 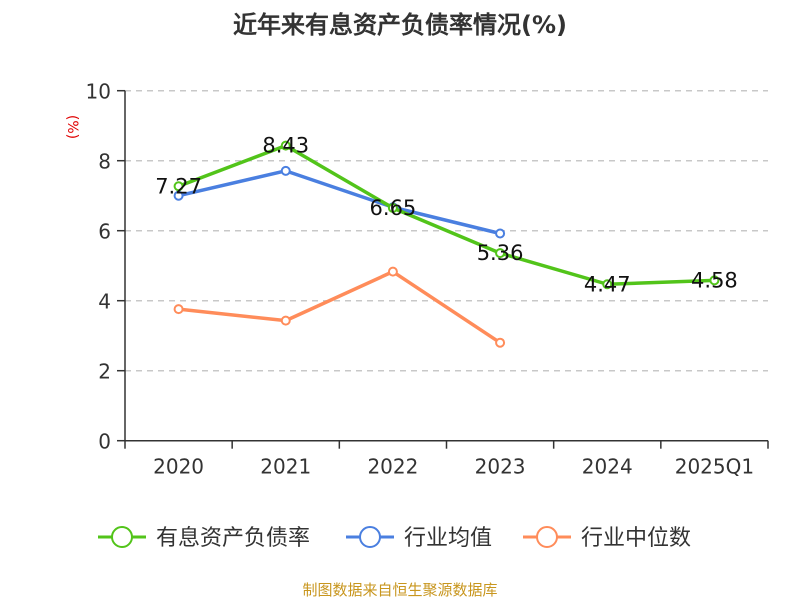 What do you see at coordinates (104, 442) in the screenshot?
I see `y-tick-label: 0` at bounding box center [104, 442].